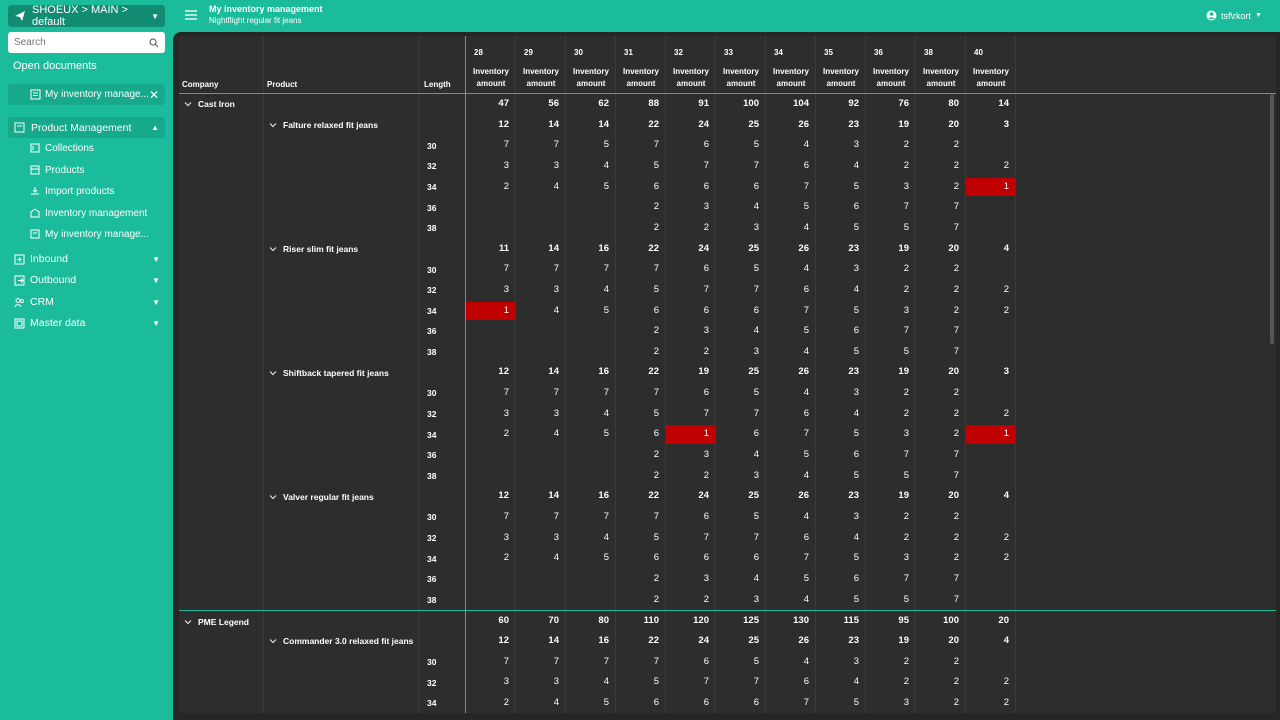 The height and width of the screenshot is (720, 1280). I want to click on product-label: Falture relaxed fit jeans, so click(323, 125).